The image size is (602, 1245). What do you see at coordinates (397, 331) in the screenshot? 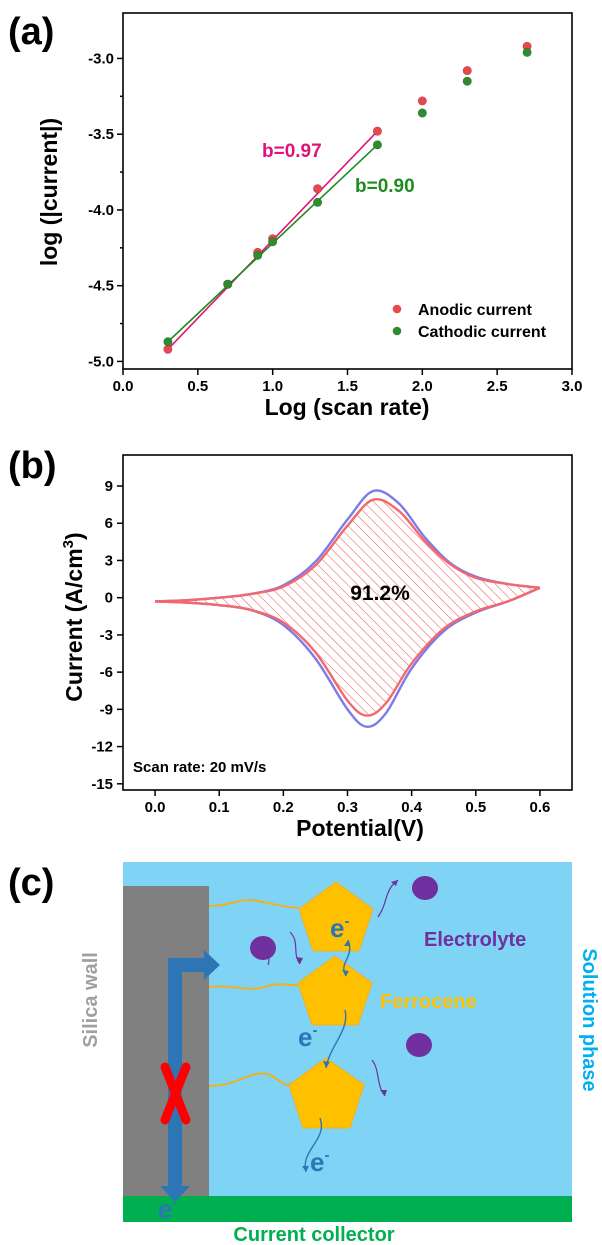
I see `legend-marker-cathodic` at bounding box center [397, 331].